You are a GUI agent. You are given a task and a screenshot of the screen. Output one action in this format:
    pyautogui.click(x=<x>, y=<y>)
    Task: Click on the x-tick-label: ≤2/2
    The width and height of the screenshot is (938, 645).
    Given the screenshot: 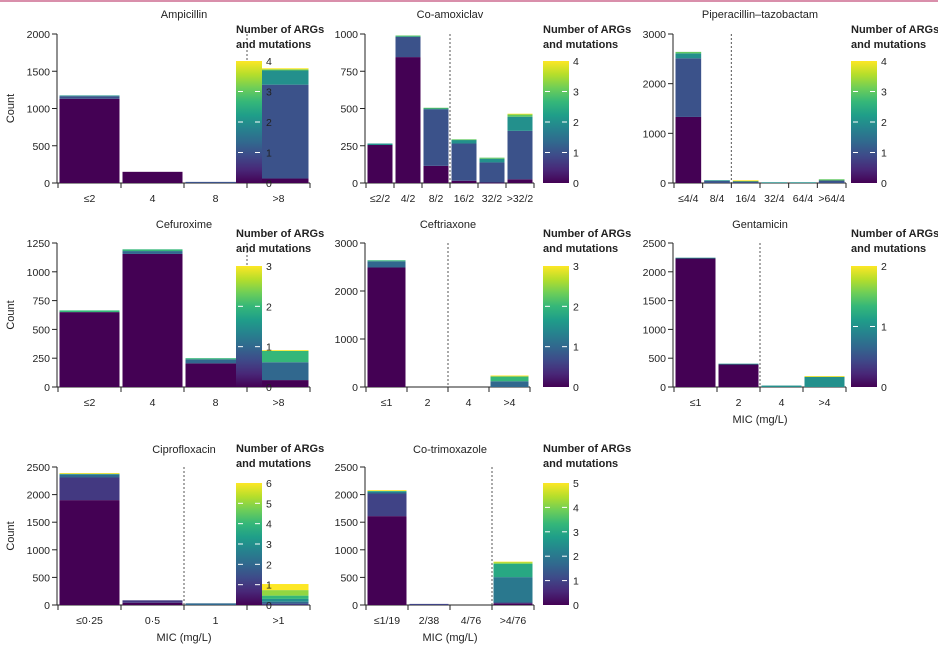 What is the action you would take?
    pyautogui.click(x=380, y=199)
    